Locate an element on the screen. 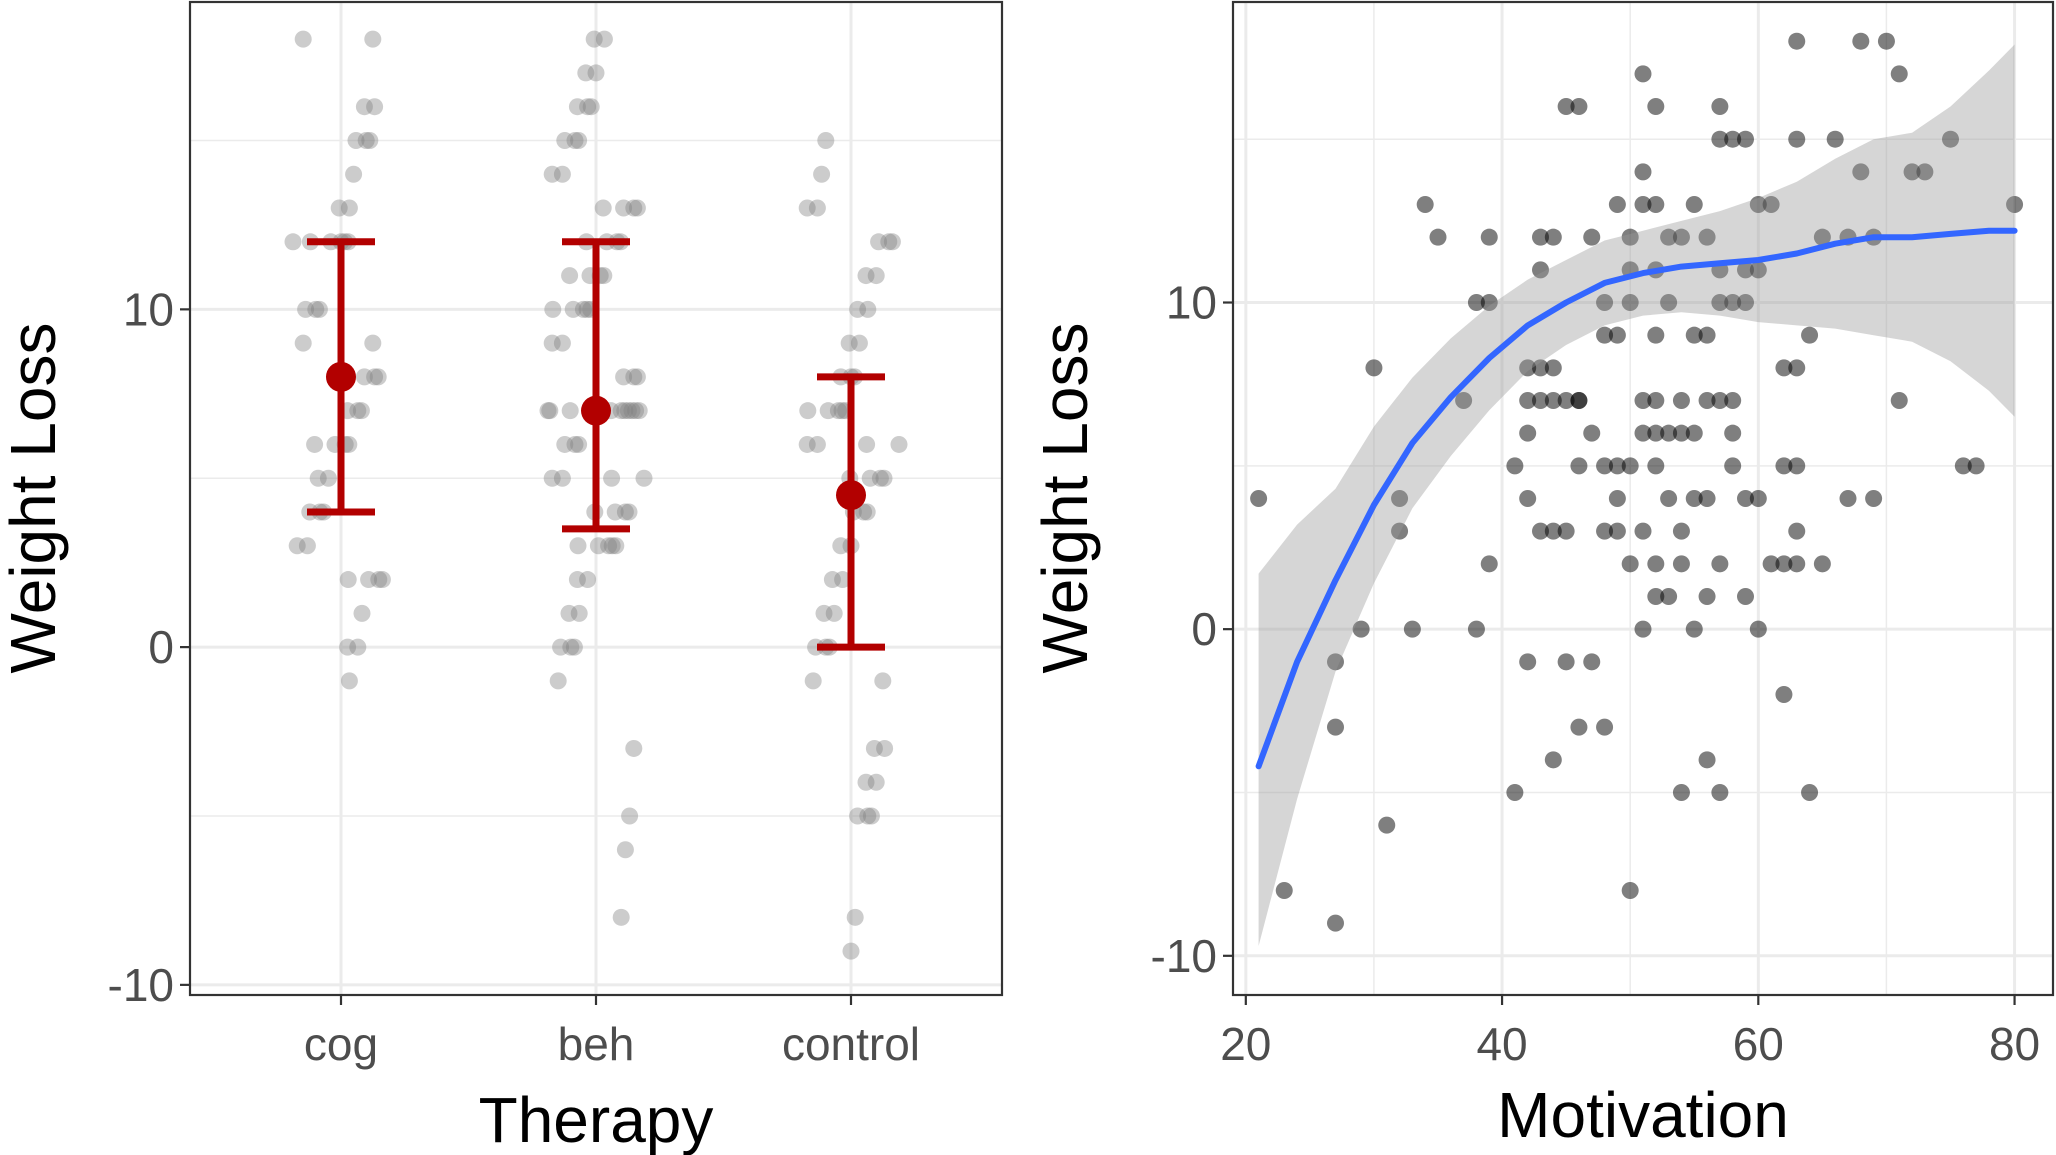 The width and height of the screenshot is (2056, 1155). x-tick-label: 80 is located at coordinates (2014, 1044).